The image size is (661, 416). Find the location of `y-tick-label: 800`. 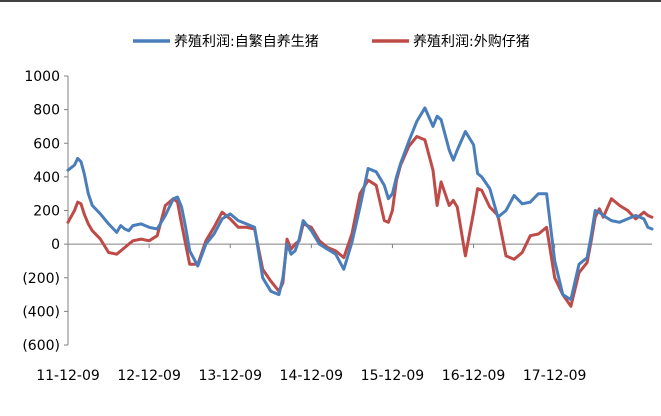

y-tick-label: 800 is located at coordinates (46, 111).